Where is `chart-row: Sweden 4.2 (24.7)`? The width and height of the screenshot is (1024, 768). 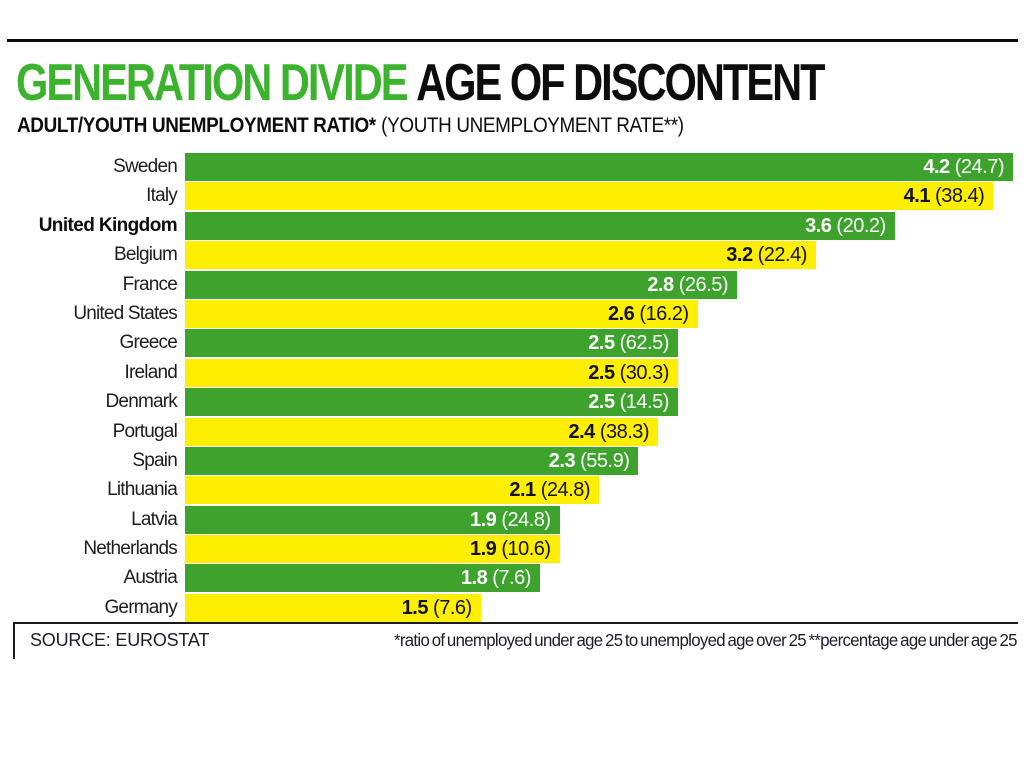 chart-row: Sweden 4.2 (24.7) is located at coordinates (512, 167).